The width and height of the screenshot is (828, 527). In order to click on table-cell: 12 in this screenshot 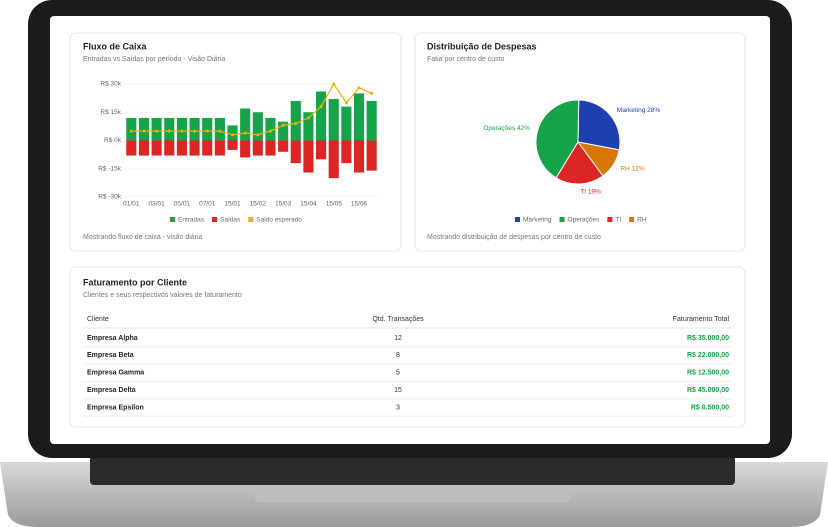, I will do `click(398, 338)`.